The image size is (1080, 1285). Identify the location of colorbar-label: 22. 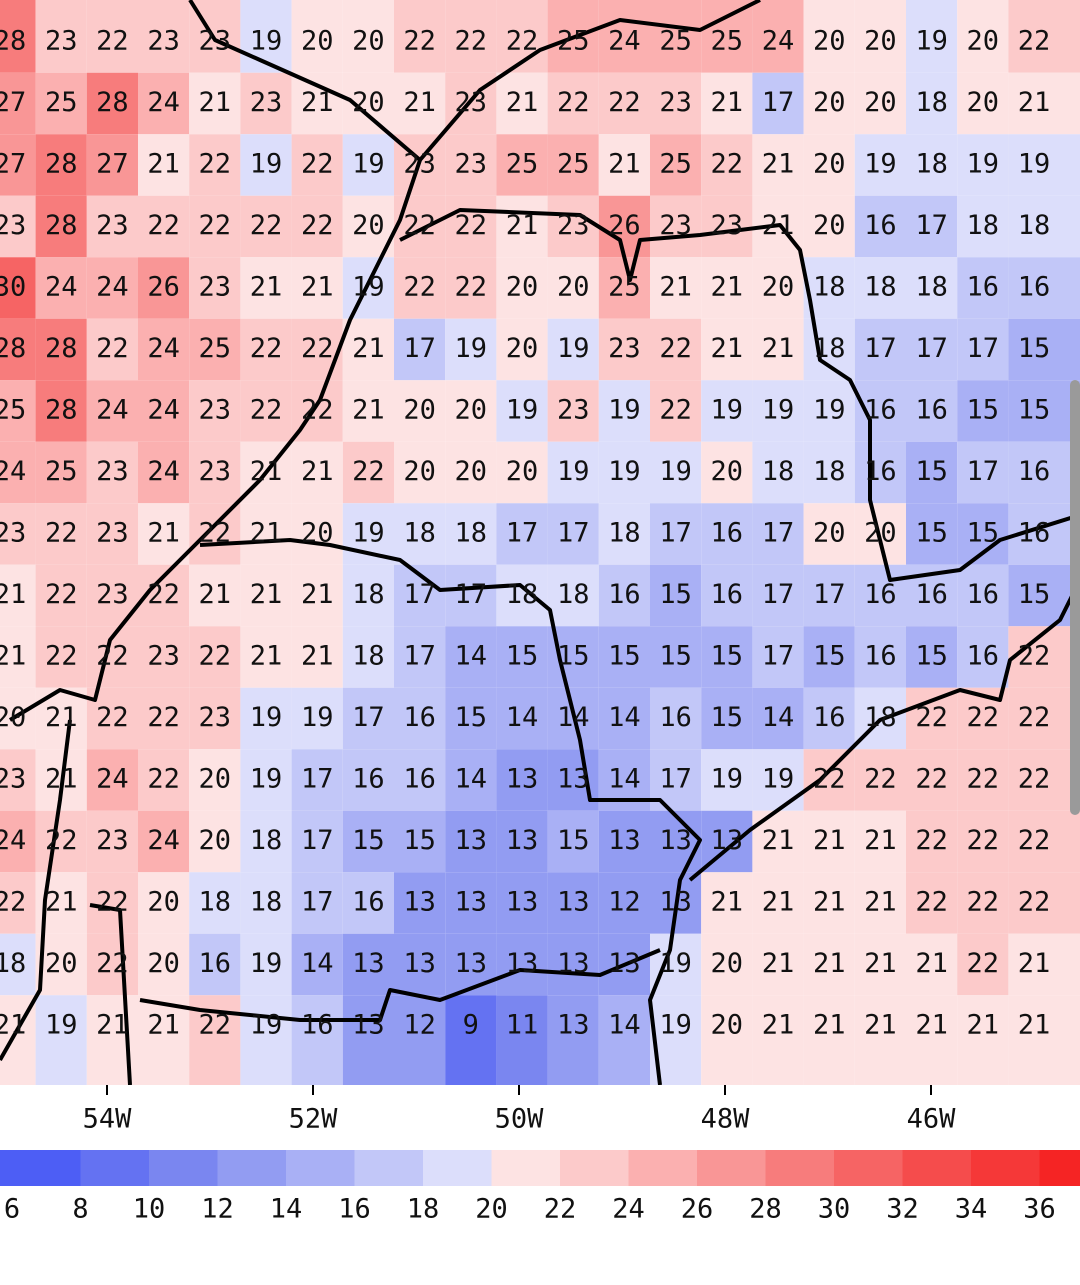
(560, 1209).